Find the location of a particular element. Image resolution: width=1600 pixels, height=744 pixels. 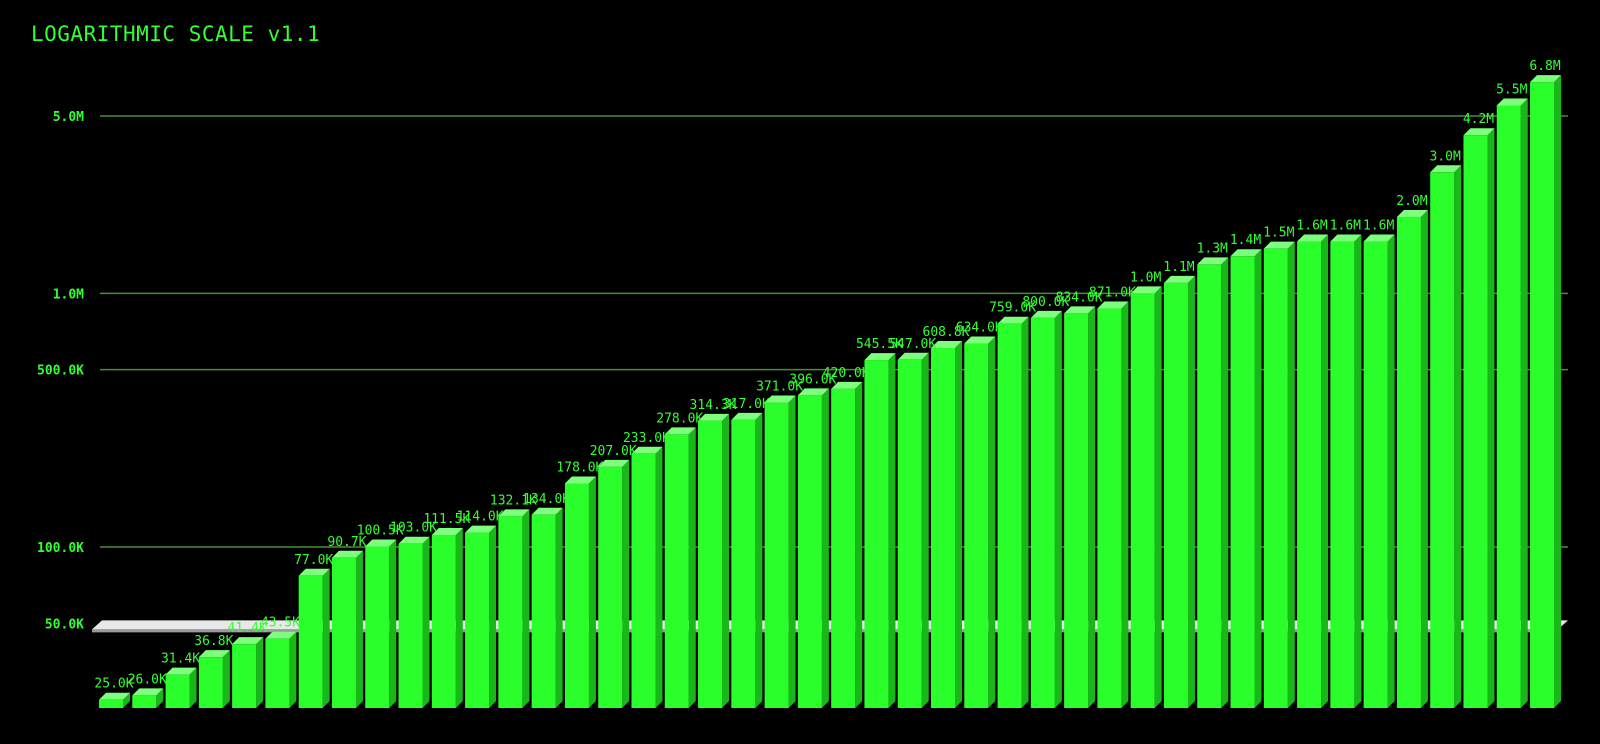

bar-value-label: 834.0K is located at coordinates (1079, 297).